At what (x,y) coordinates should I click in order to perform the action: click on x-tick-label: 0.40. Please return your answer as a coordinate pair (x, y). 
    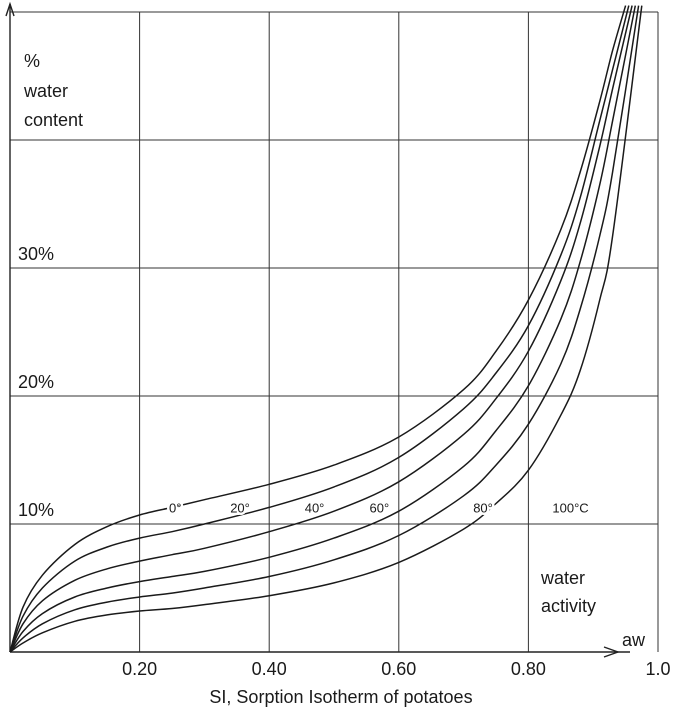
    Looking at the image, I should click on (269, 669).